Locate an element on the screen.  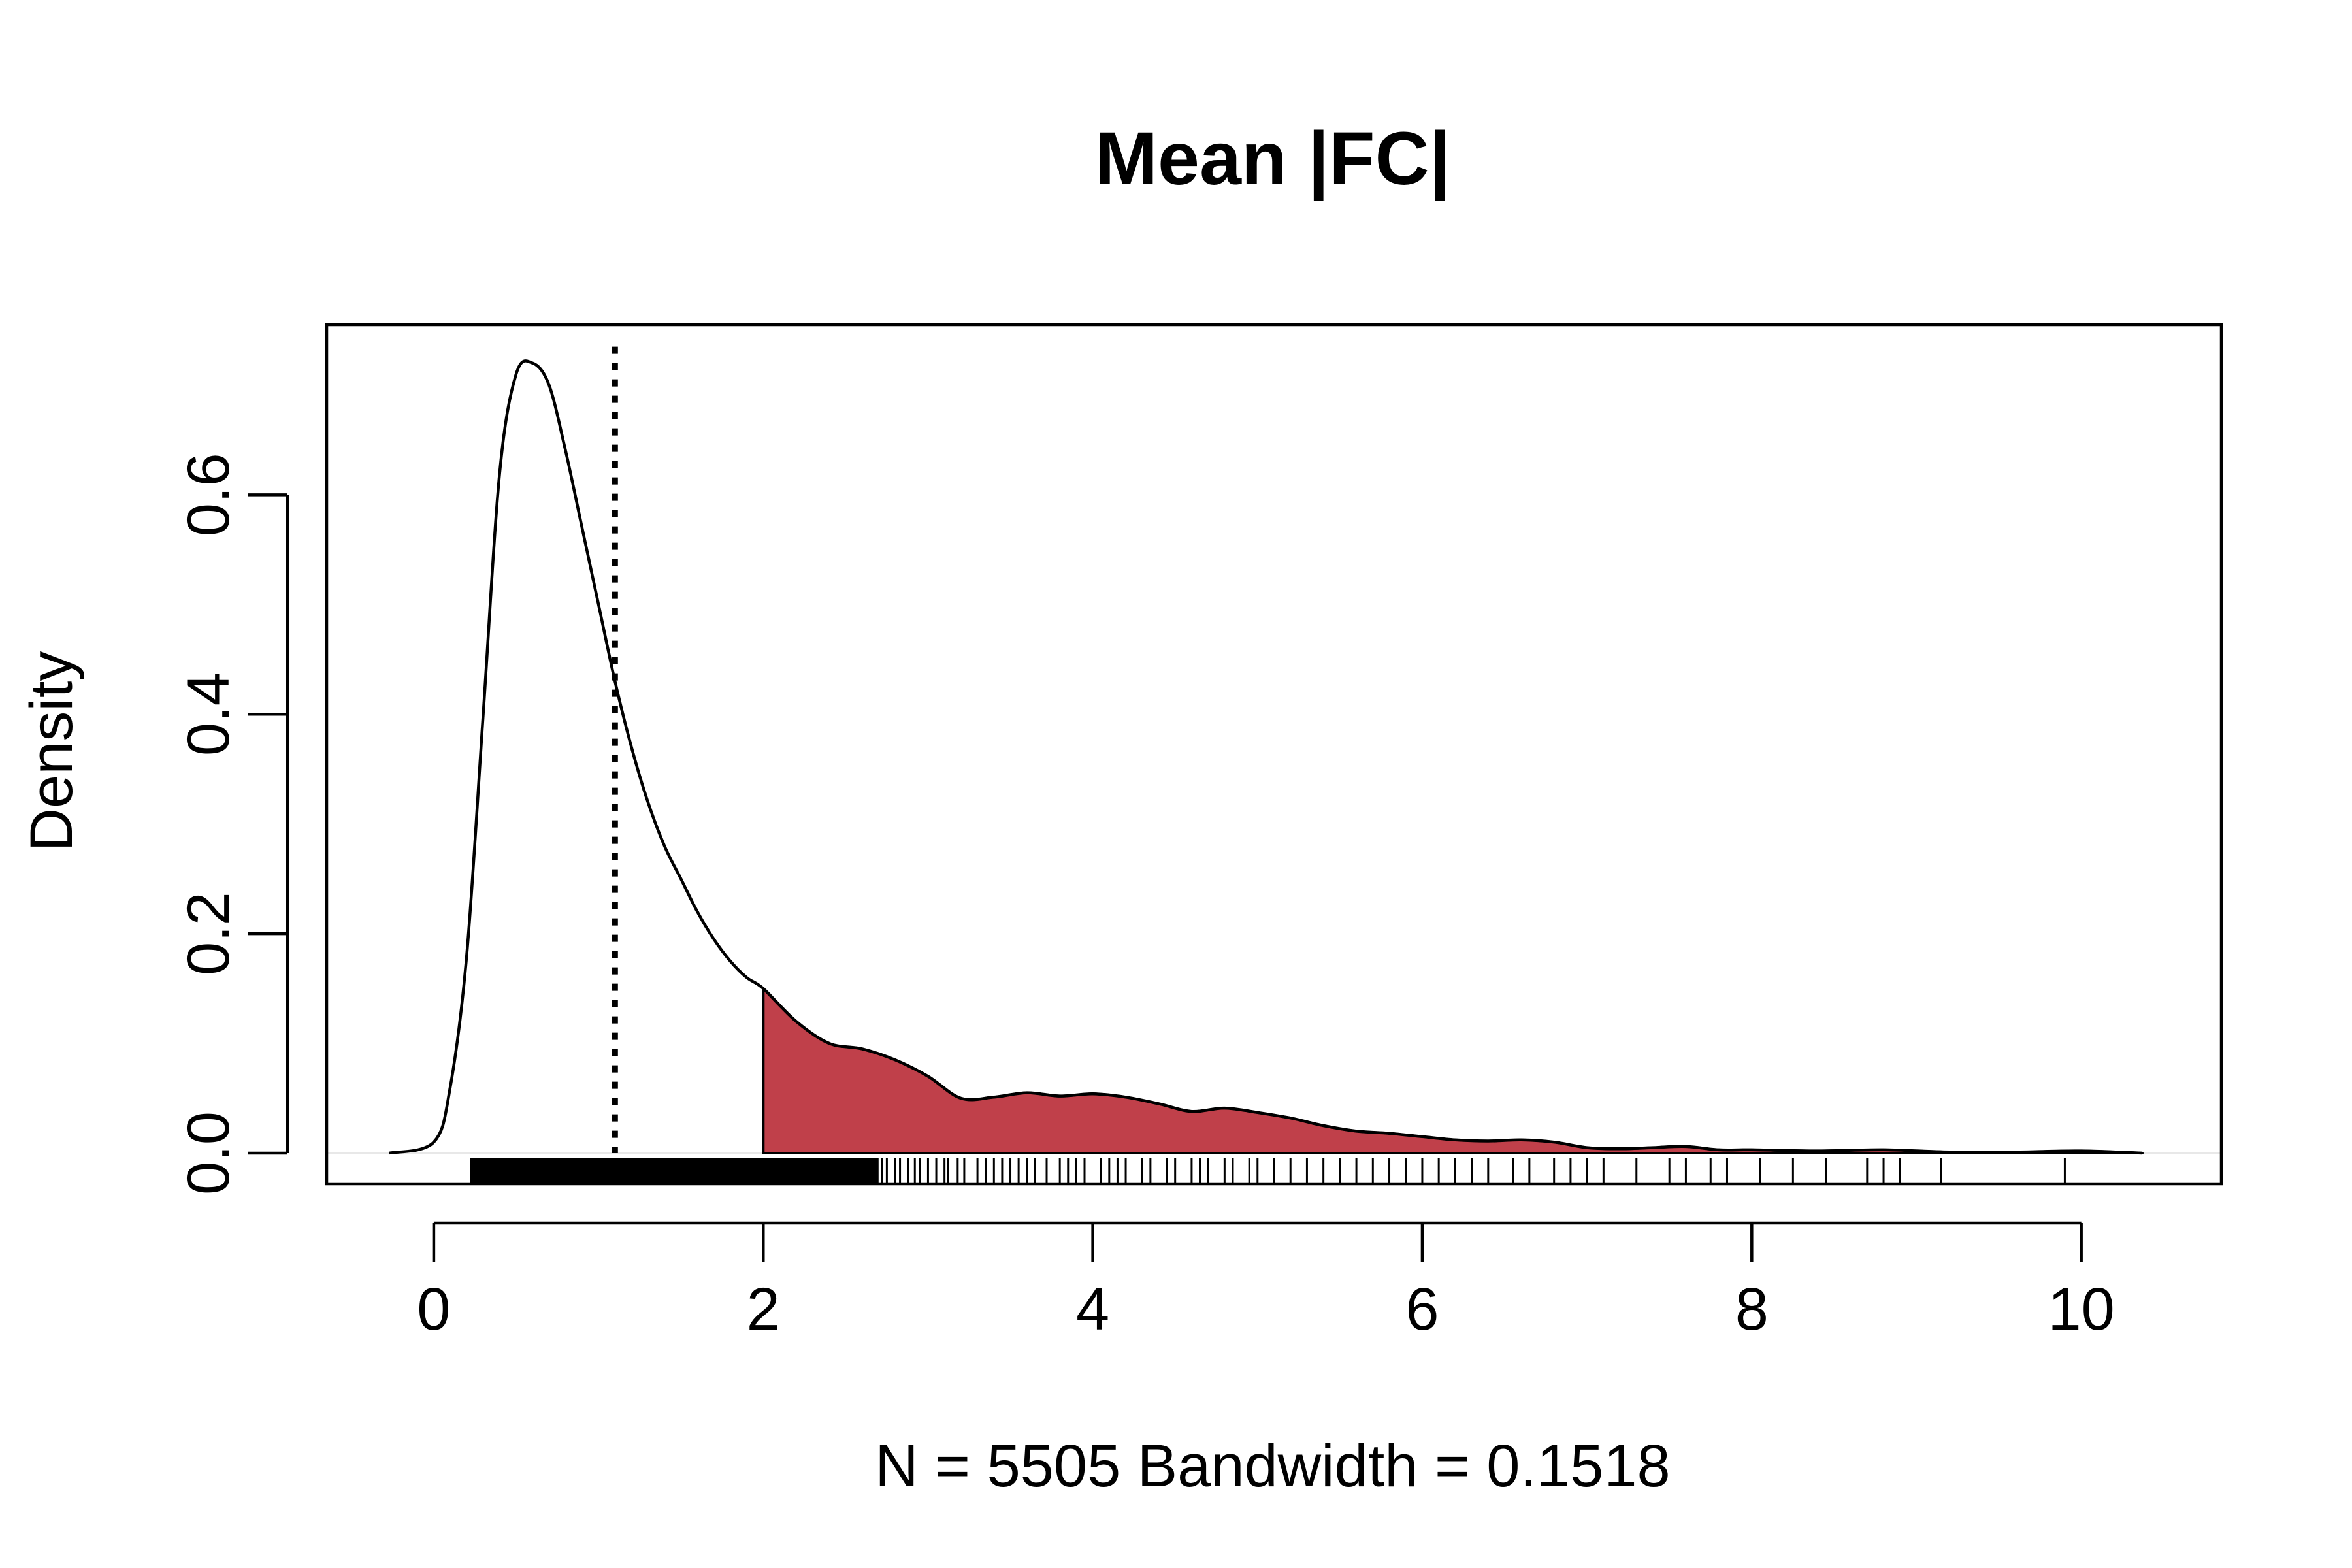
shaded-tail-area is located at coordinates (1453, 1070).